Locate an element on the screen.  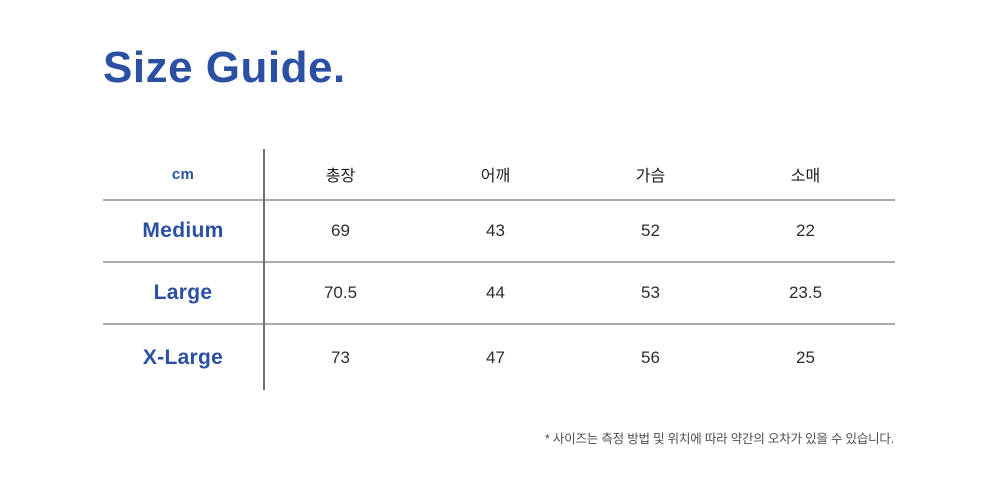
table-header-row: cm 총장 어깨 가슴 소매 is located at coordinates (499, 175).